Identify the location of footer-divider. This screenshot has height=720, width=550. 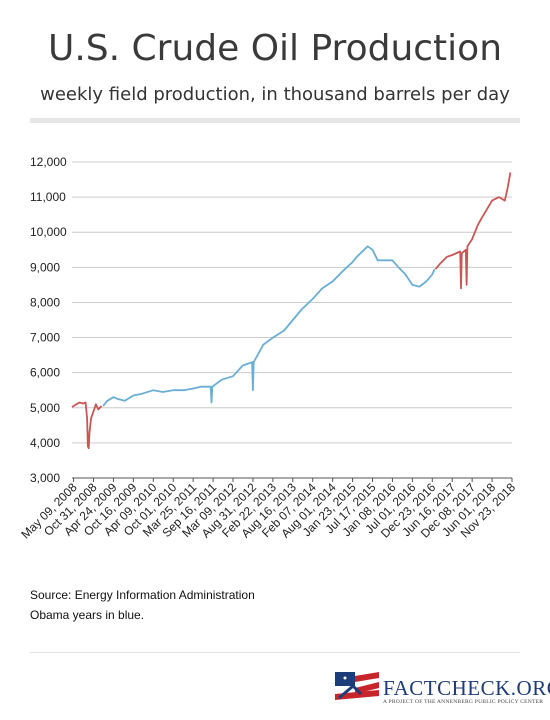
(275, 652).